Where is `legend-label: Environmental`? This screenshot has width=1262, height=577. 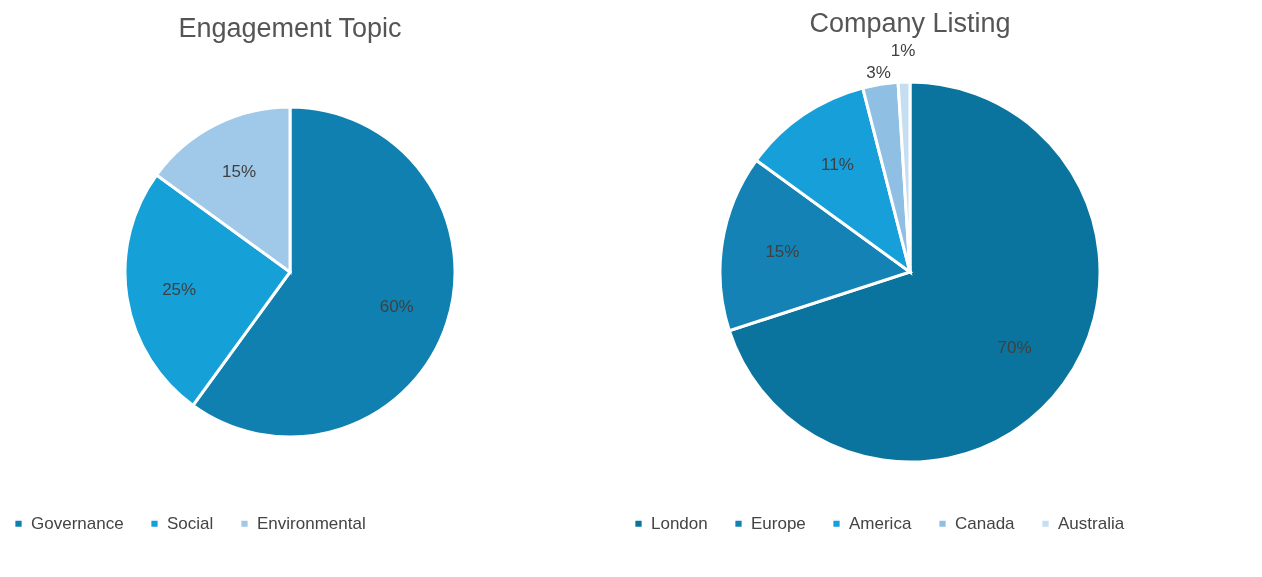
legend-label: Environmental is located at coordinates (311, 523).